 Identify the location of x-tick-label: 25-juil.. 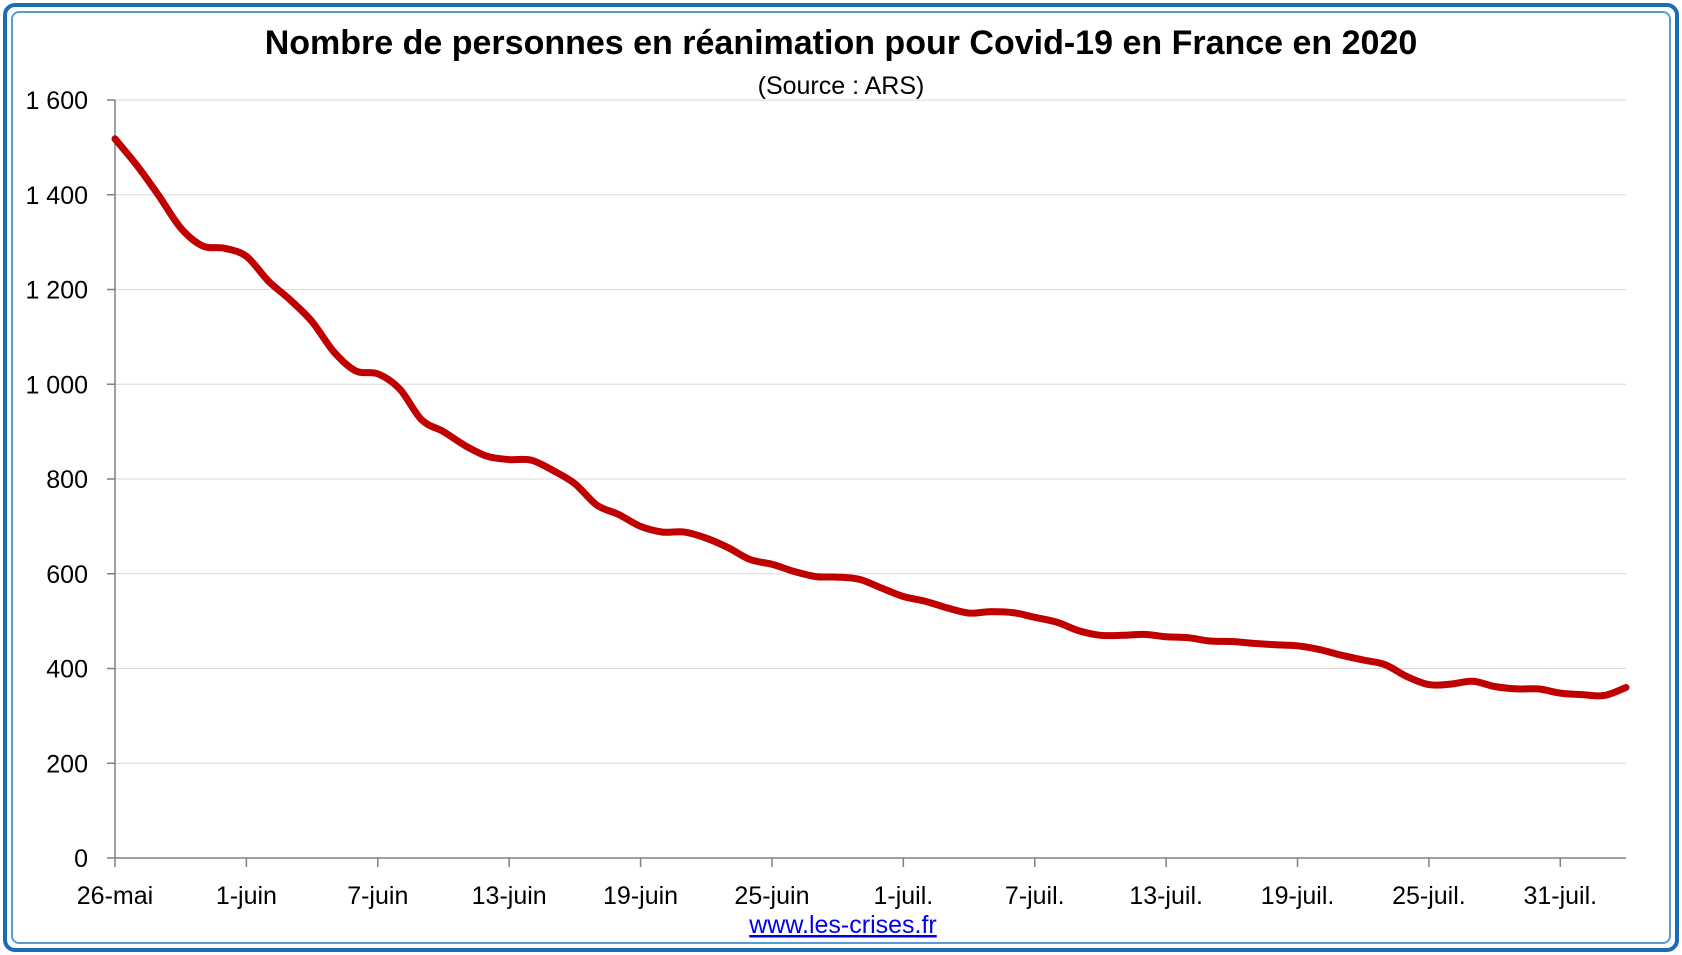
(1429, 896).